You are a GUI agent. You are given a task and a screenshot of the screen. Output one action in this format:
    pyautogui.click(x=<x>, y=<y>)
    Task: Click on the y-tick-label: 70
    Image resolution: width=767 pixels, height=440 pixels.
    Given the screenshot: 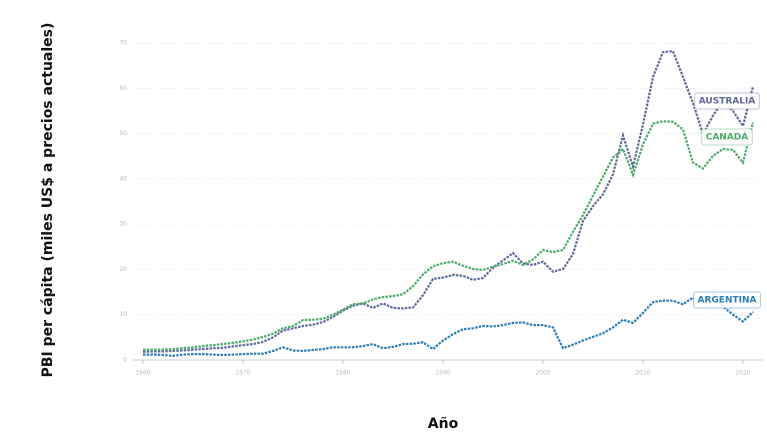 What is the action you would take?
    pyautogui.click(x=123, y=43)
    